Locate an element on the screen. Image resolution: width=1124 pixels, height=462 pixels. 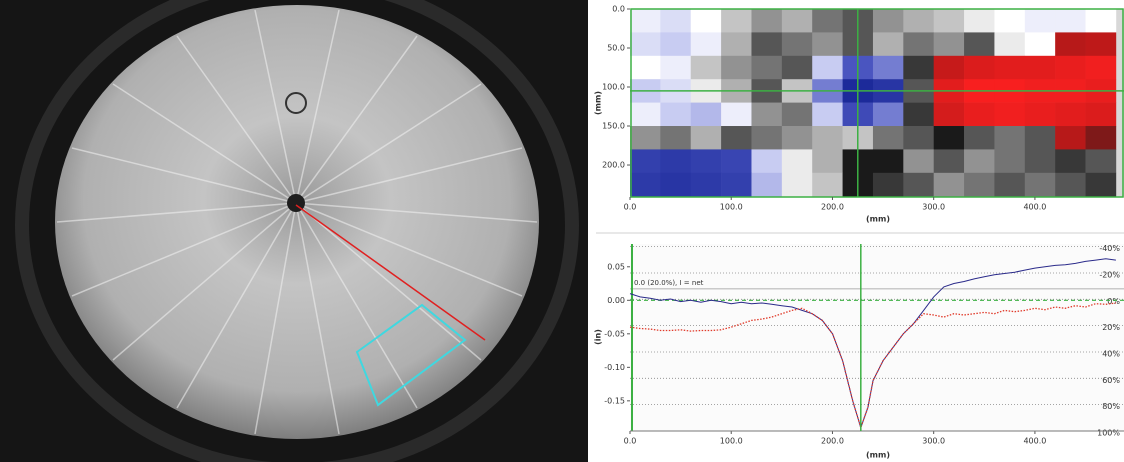
y2-tick-label: 40% is located at coordinates (1111, 353).